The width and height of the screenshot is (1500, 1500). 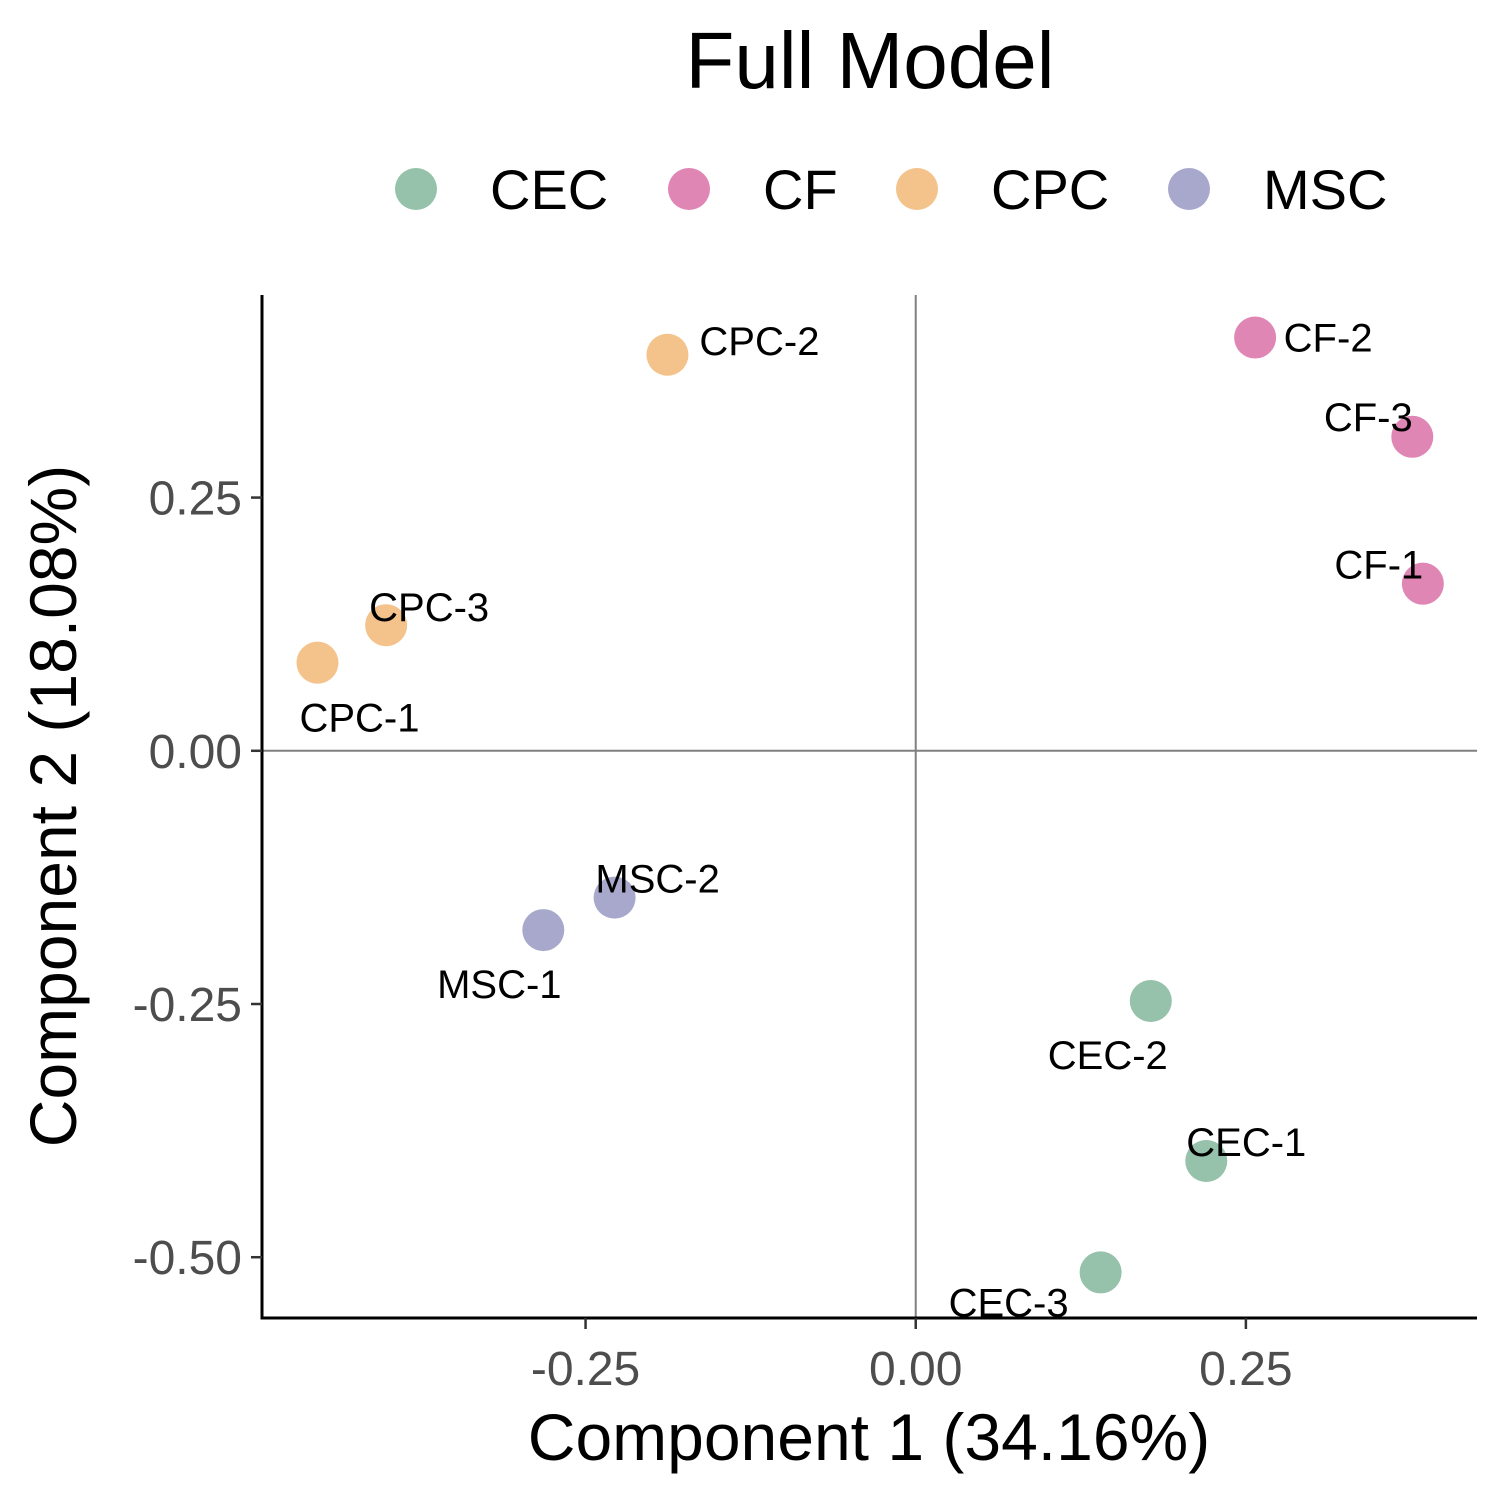 I want to click on point-label-cpc-3: CPC-3, so click(x=429, y=608).